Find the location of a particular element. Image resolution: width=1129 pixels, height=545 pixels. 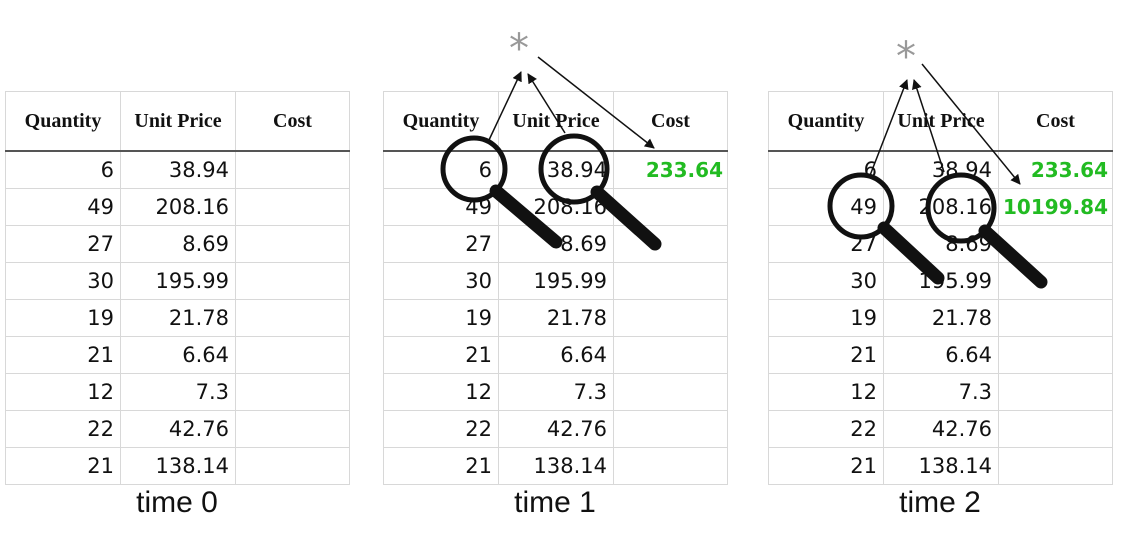

table-row: 6 38.94 is located at coordinates (177, 169).